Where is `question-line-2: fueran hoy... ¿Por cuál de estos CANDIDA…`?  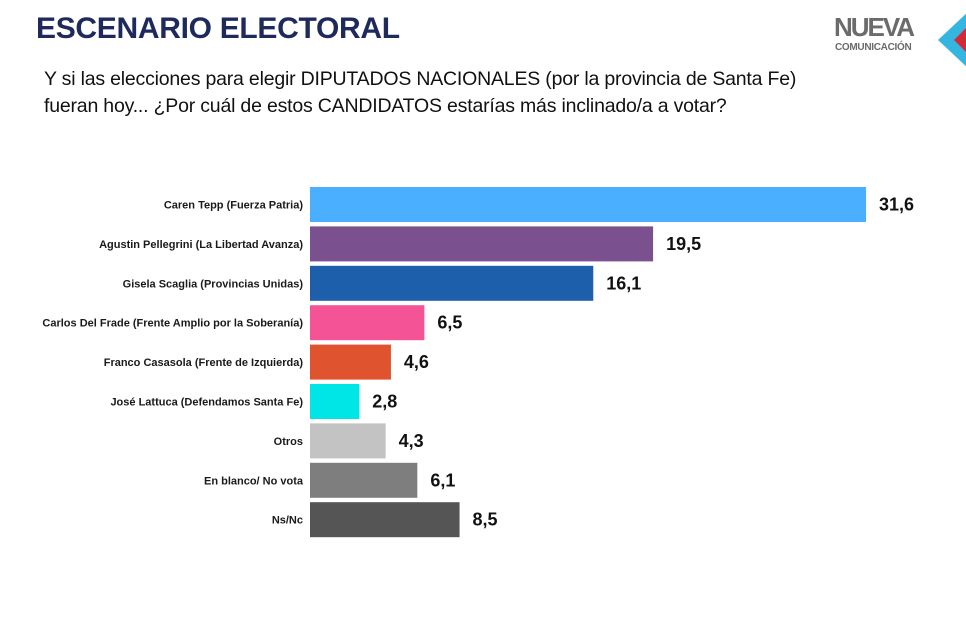
question-line-2: fueran hoy... ¿Por cuál de estos CANDIDA… is located at coordinates (385, 106).